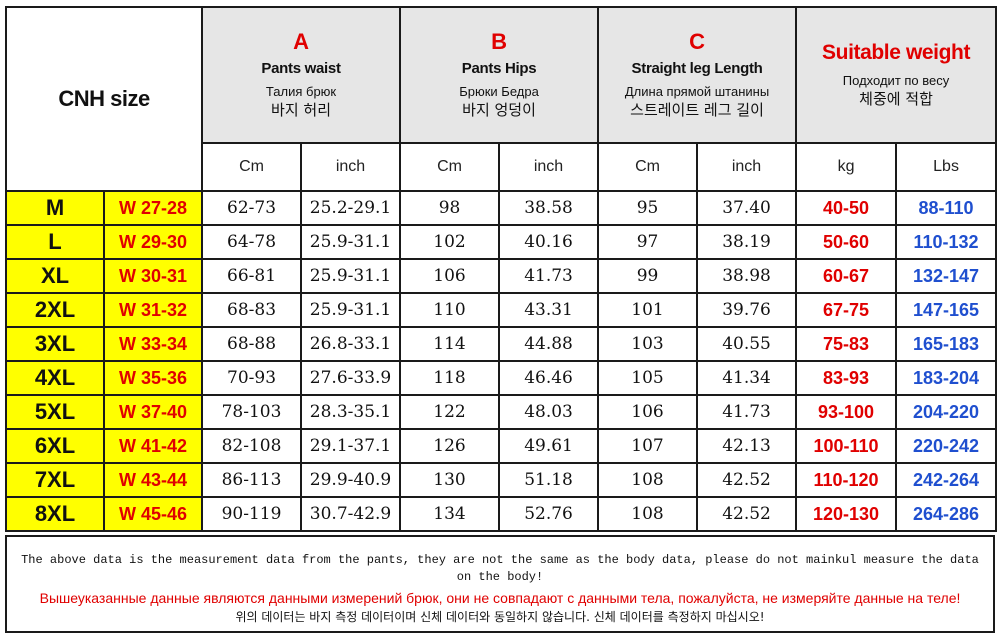 The width and height of the screenshot is (999, 639). Describe the element at coordinates (648, 242) in the screenshot. I see `leg-cm-cell: 97` at that location.